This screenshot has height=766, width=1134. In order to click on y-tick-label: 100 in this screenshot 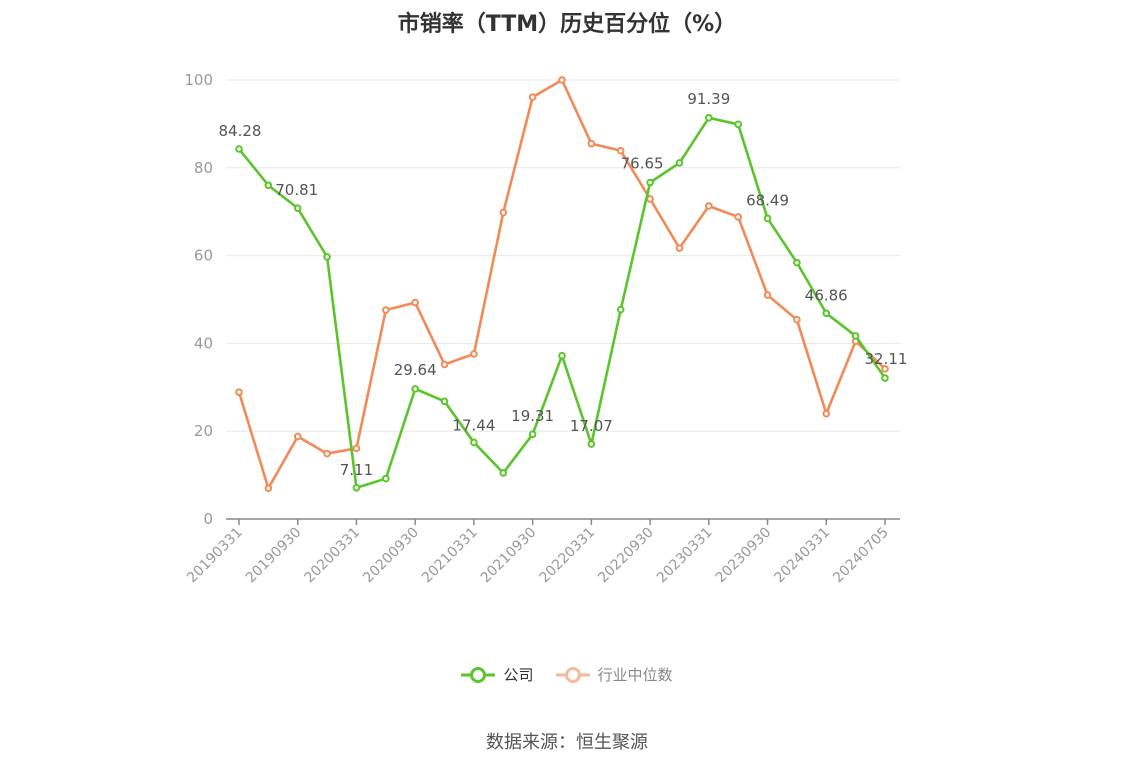, I will do `click(198, 80)`.